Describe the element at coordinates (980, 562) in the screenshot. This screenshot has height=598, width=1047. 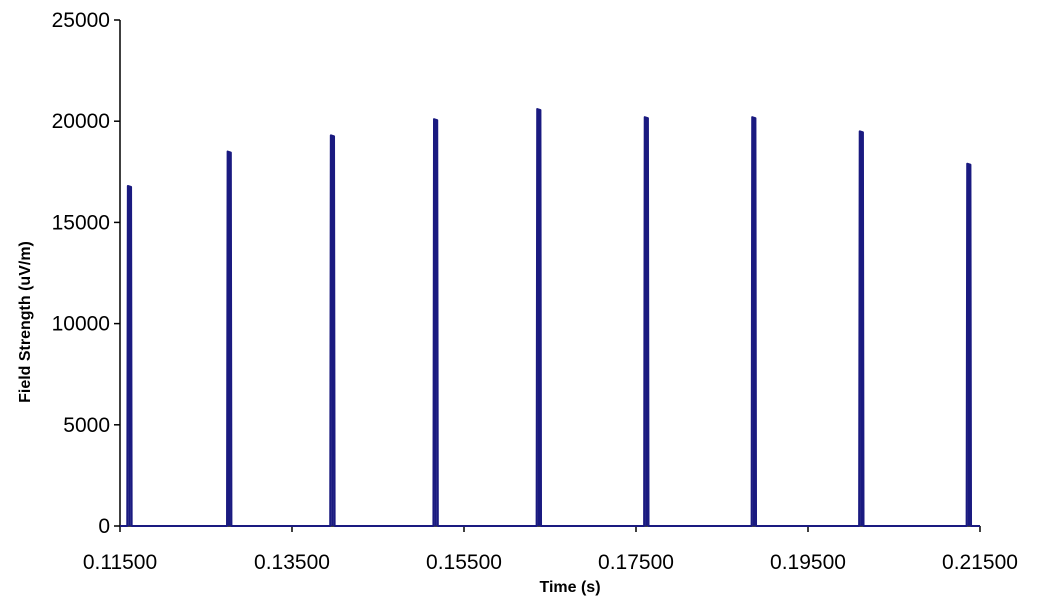
I see `x-tick-label: 0.21500` at that location.